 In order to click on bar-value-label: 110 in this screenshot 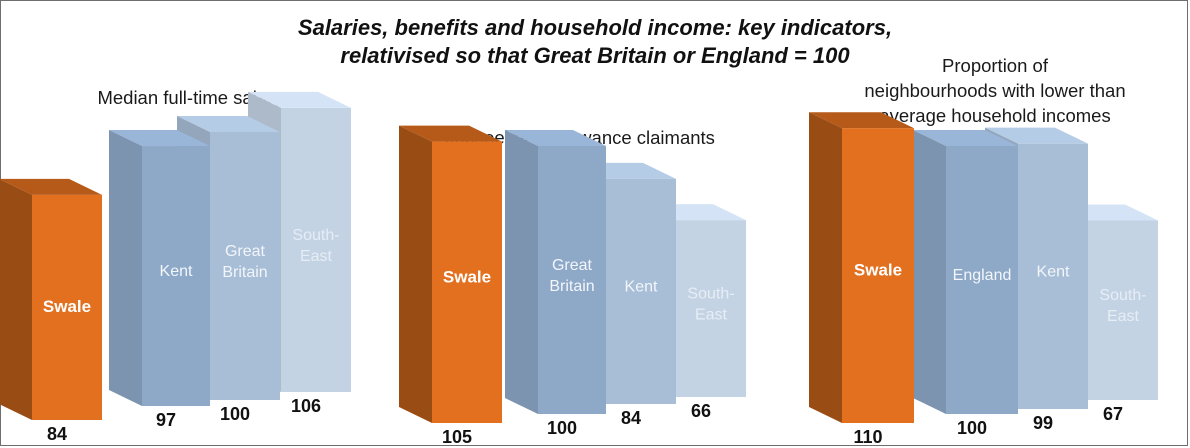, I will do `click(867, 437)`.